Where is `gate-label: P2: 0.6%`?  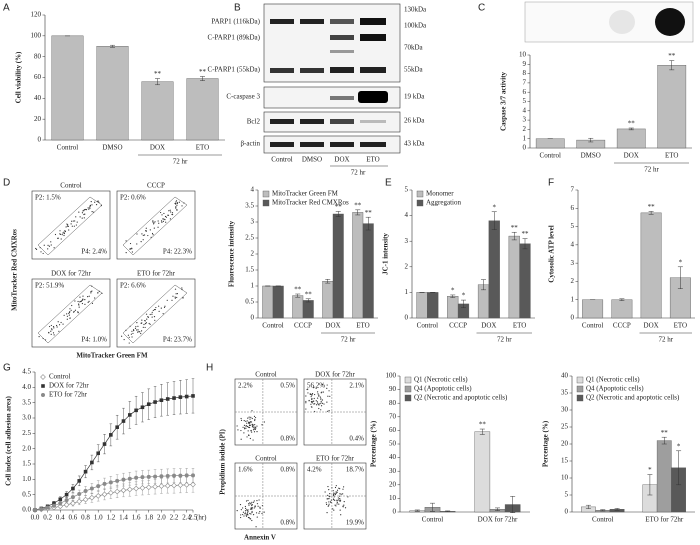
gate-label: P2: 0.6% is located at coordinates (133, 198).